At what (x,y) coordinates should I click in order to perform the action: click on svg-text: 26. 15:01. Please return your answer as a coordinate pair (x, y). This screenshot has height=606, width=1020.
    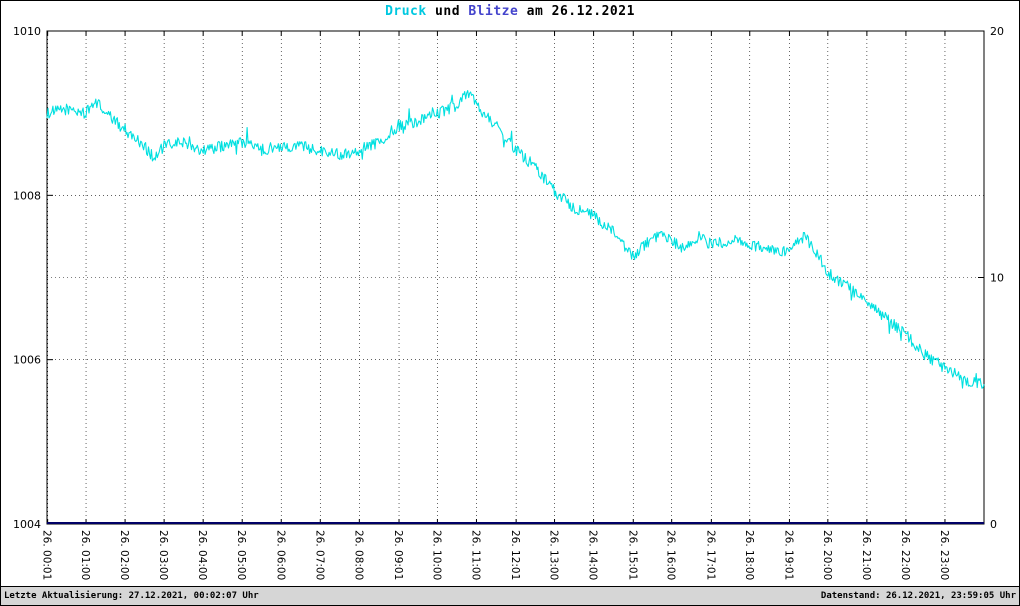
    Looking at the image, I should click on (632, 555).